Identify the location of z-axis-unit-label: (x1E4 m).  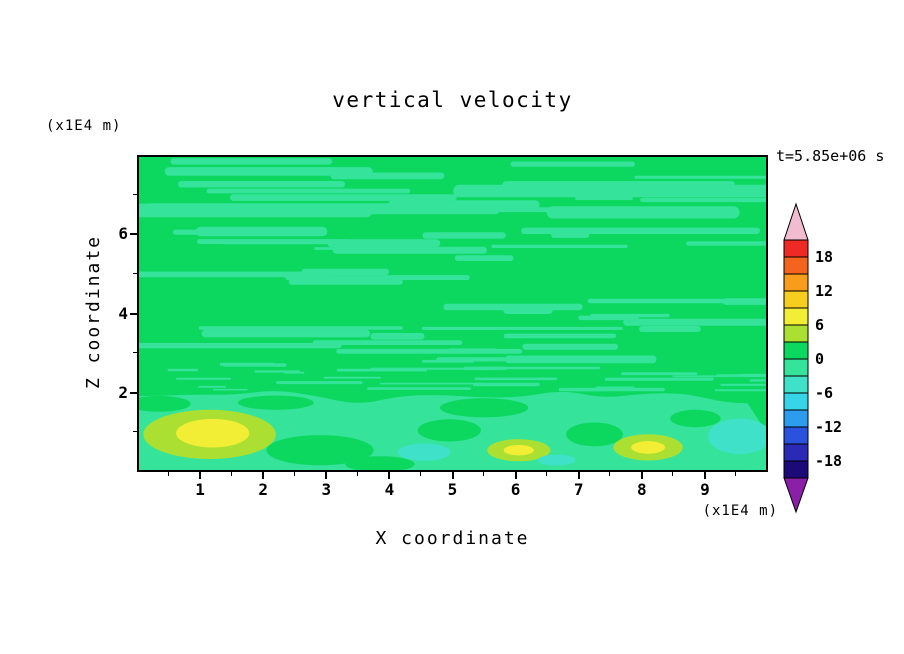
(84, 126).